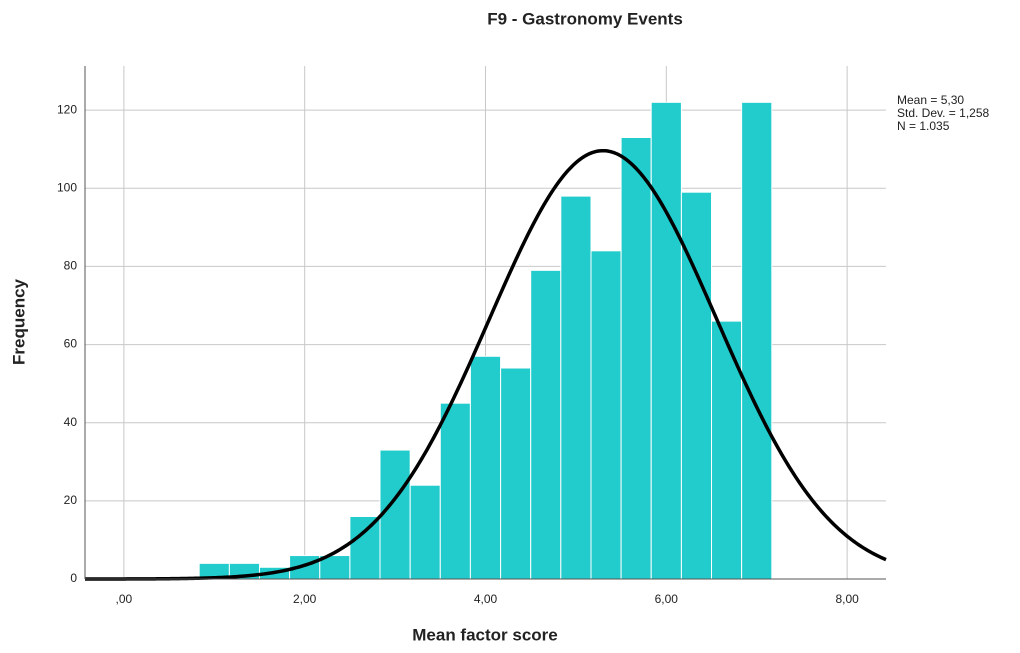  Describe the element at coordinates (71, 500) in the screenshot. I see `y-tick-label: 20` at that location.